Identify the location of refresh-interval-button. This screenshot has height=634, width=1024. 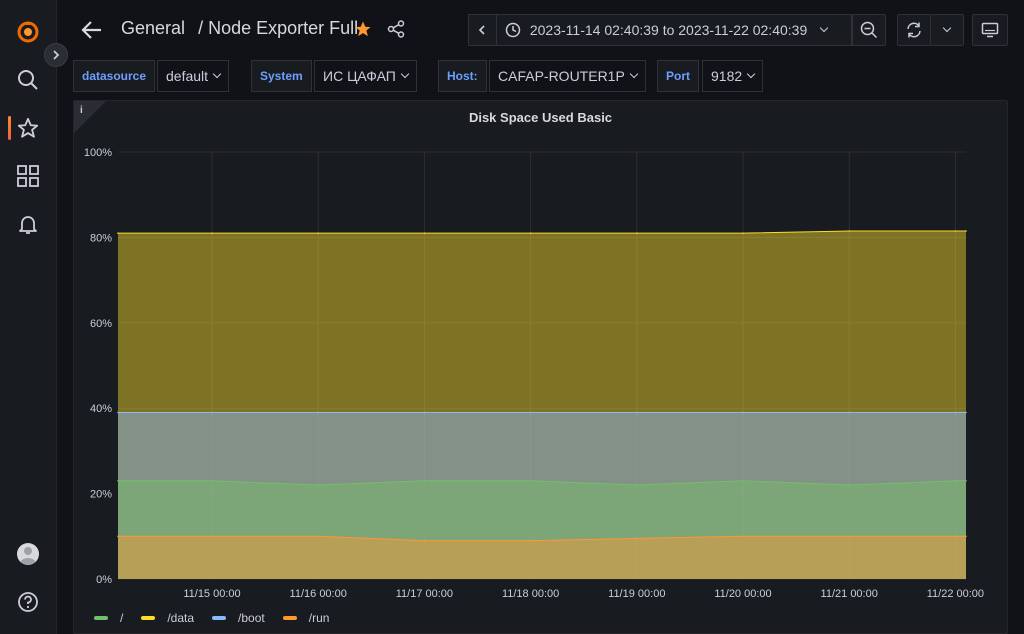
(947, 30).